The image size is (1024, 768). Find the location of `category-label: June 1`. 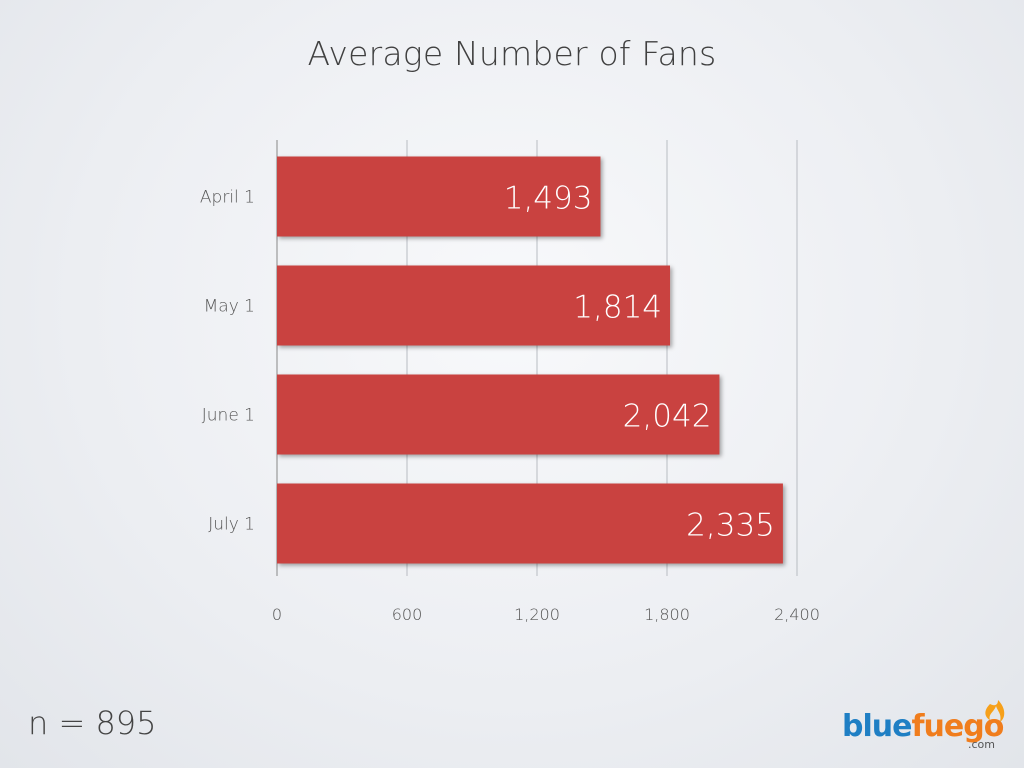

category-label: June 1 is located at coordinates (228, 416).